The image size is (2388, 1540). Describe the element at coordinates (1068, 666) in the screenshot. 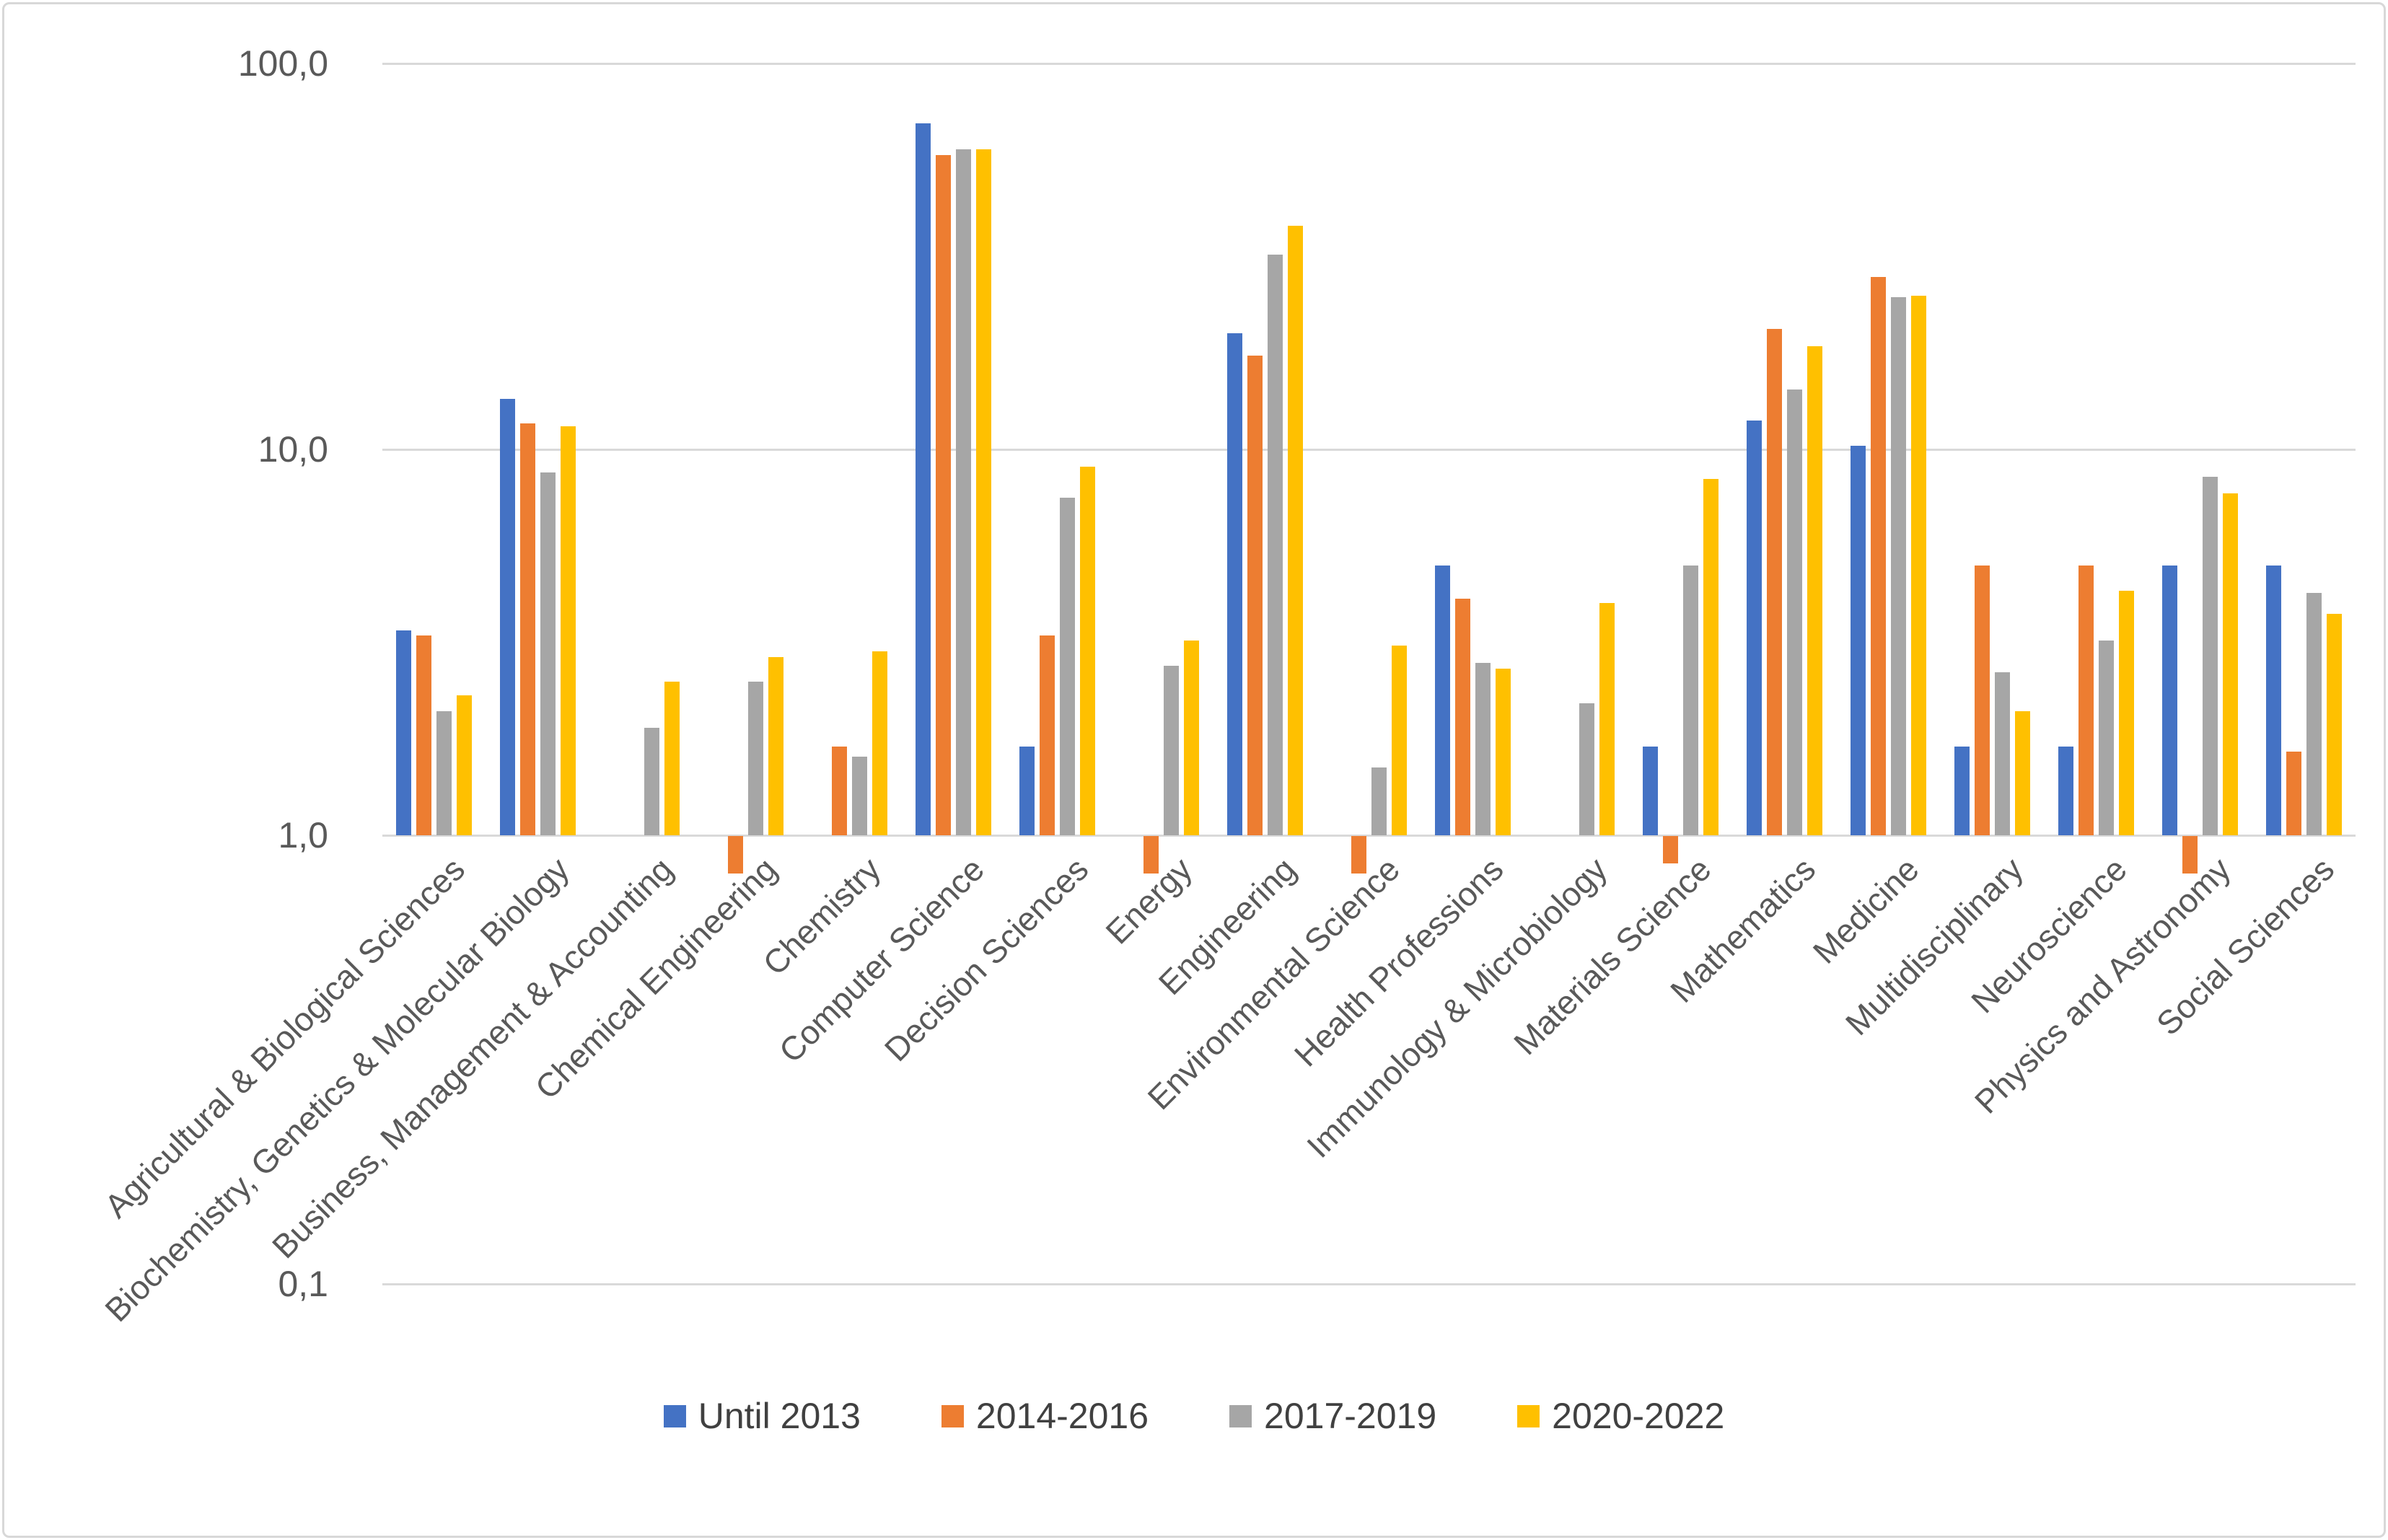

I see `bar-2017-2019-c6` at that location.